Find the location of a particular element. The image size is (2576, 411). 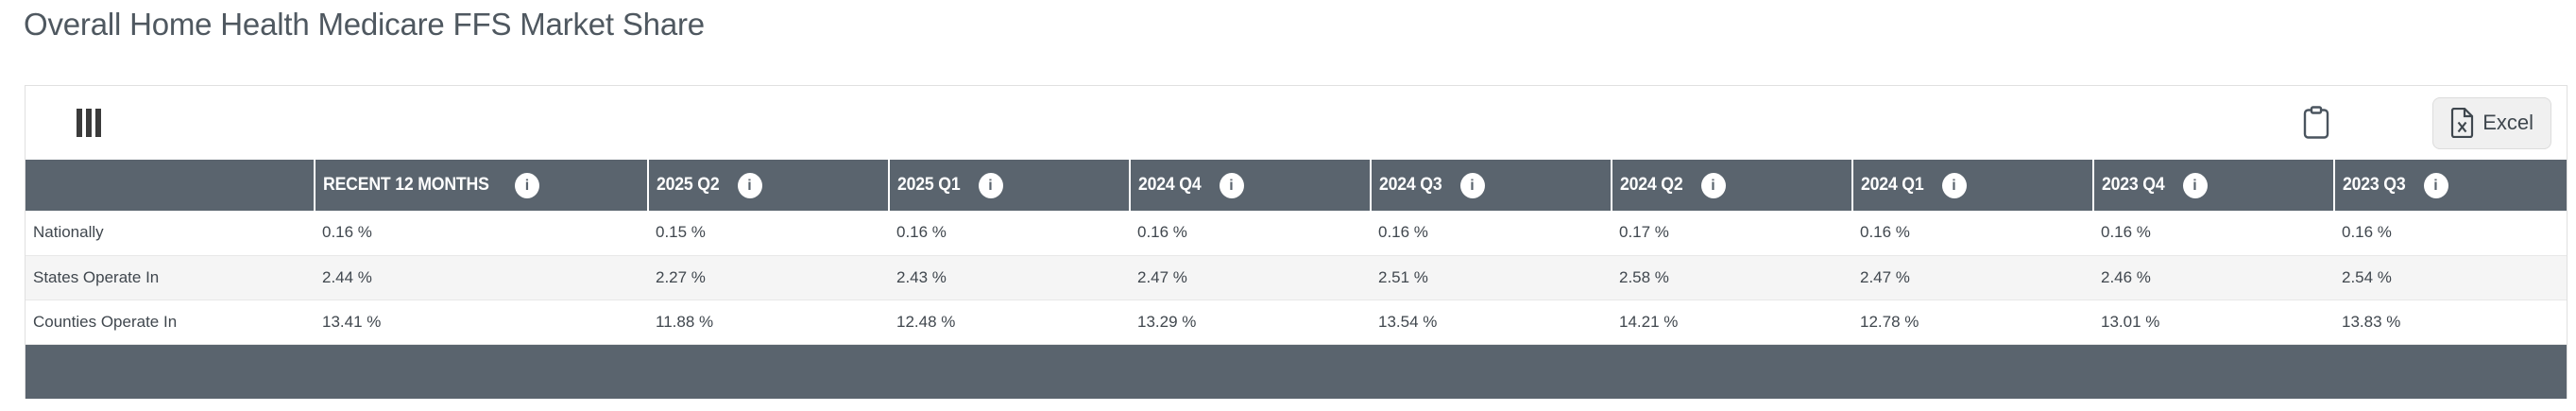

column-header-2023-q3: 2023 Q3 is located at coordinates (2450, 185).